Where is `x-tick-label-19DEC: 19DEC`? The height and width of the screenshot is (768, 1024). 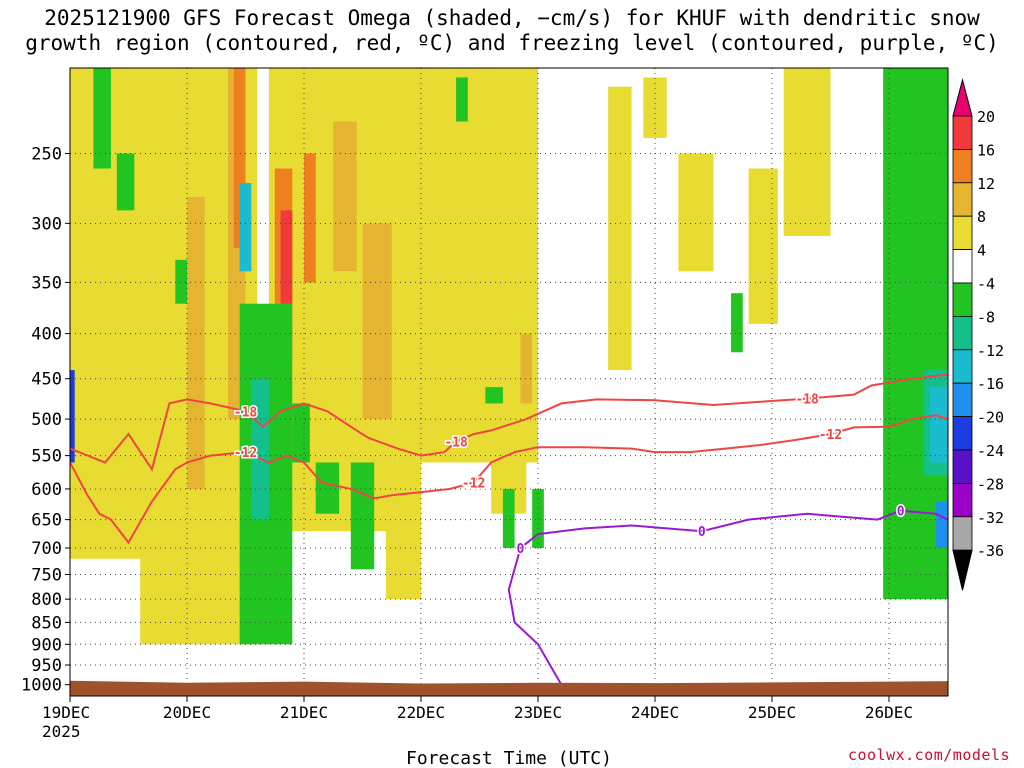
x-tick-label-19DEC: 19DEC is located at coordinates (66, 712).